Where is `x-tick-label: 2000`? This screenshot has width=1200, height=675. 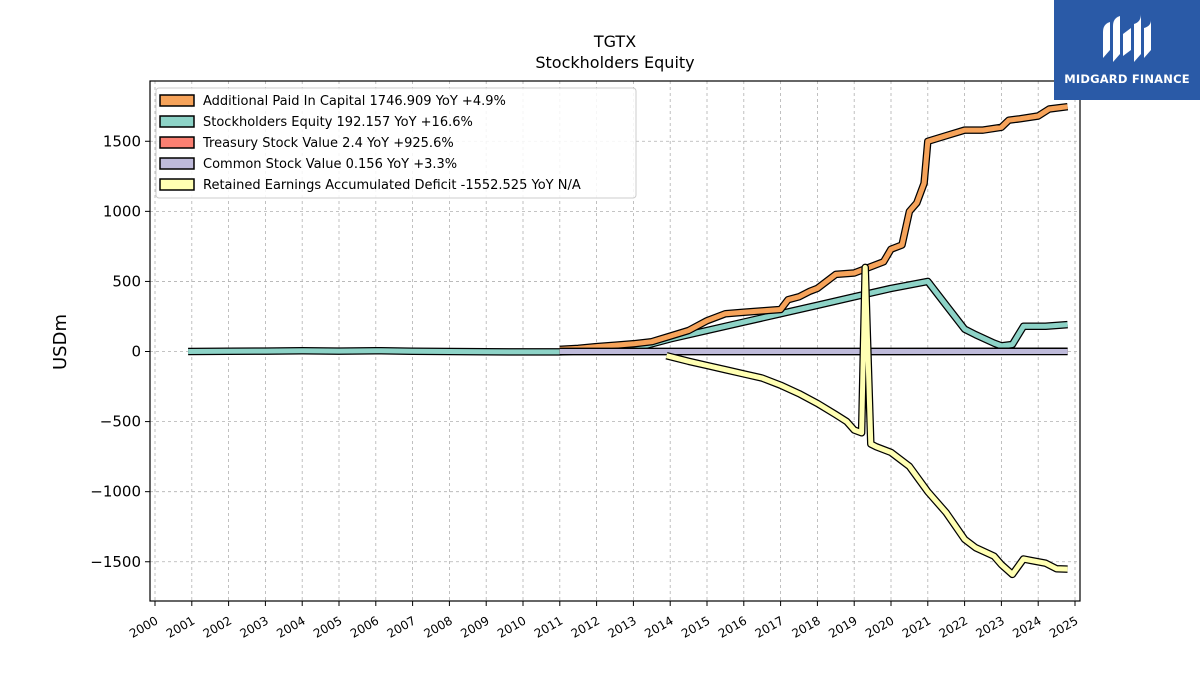 x-tick-label: 2000 is located at coordinates (143, 626).